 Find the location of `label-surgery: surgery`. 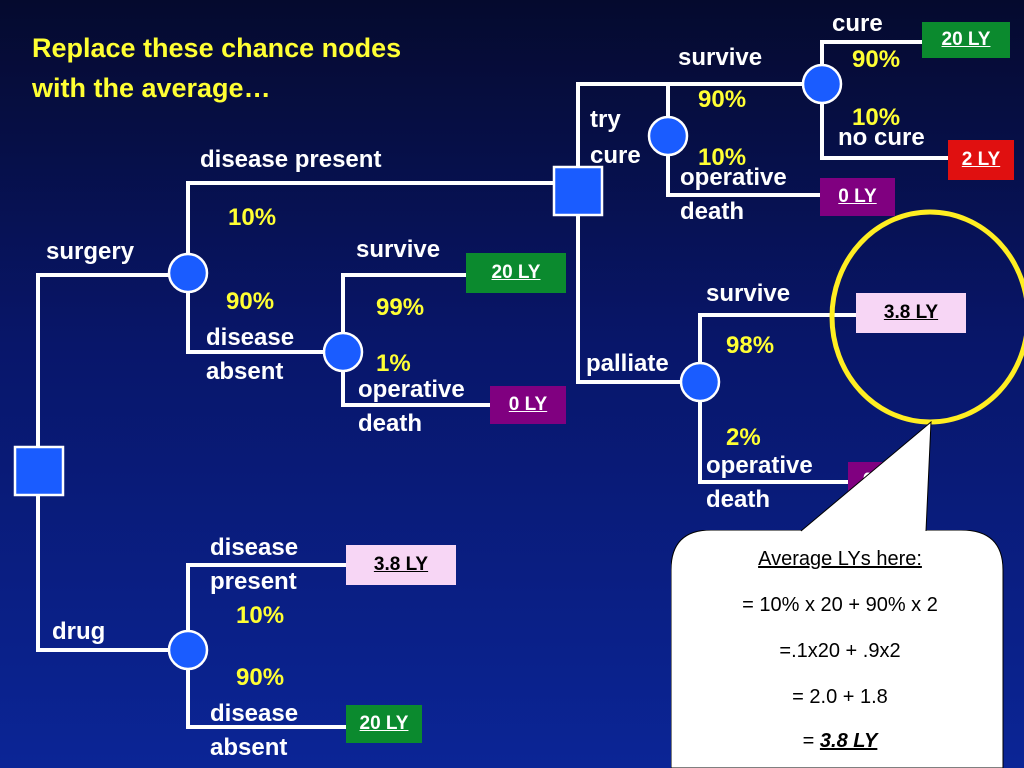

label-surgery: surgery is located at coordinates (90, 251).